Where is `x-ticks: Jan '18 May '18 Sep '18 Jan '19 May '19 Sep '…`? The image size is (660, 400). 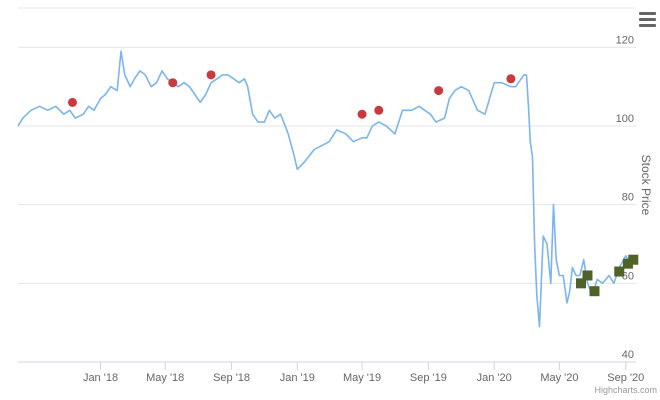 x-ticks: Jan '18 May '18 Sep '18 Jan '19 May '19 Sep '… is located at coordinates (363, 373).